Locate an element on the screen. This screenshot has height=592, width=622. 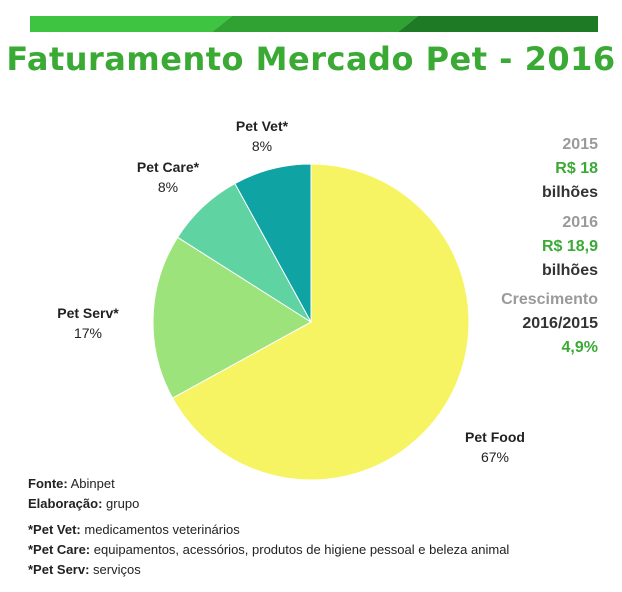
summary-2015: 2015 R$ 18 bilhões is located at coordinates (570, 169).